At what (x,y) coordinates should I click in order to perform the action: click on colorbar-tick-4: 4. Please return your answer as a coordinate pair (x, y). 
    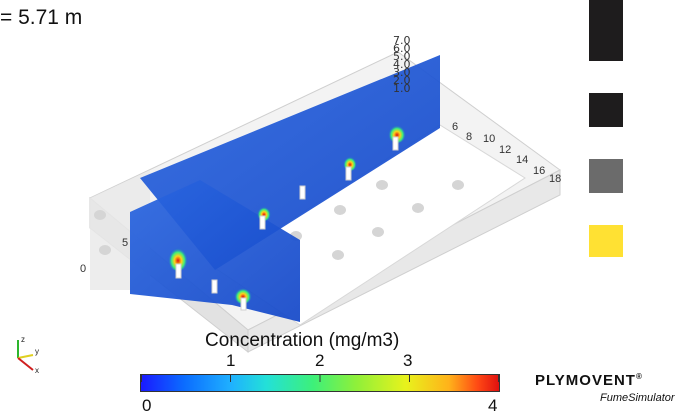
    Looking at the image, I should click on (493, 405).